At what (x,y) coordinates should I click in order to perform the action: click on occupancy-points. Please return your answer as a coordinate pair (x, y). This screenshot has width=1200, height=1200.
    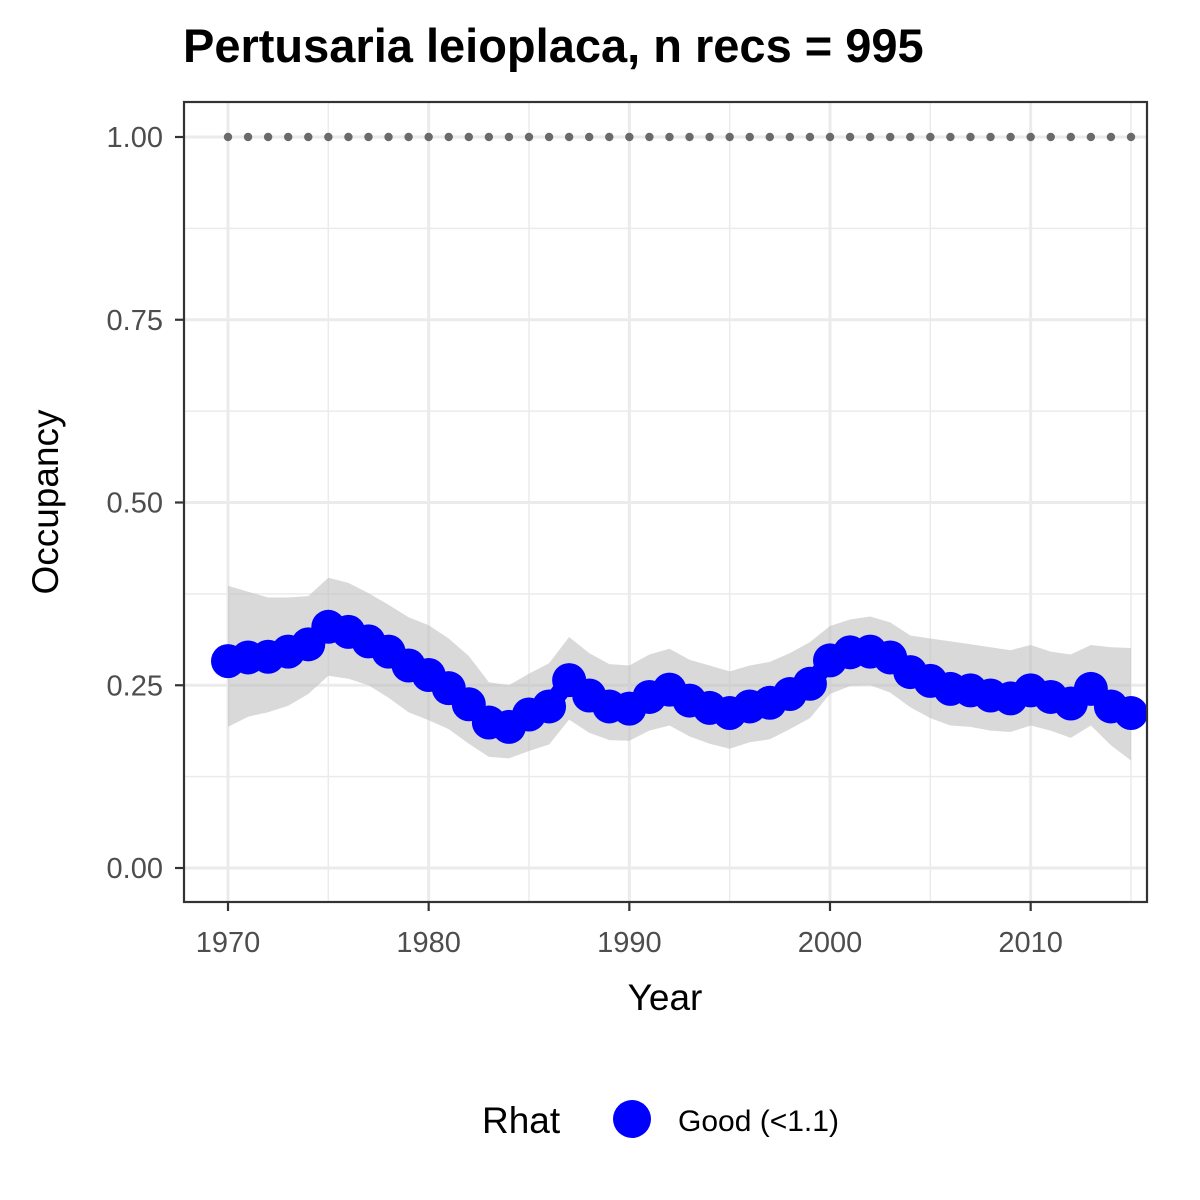
    Looking at the image, I should click on (679, 676).